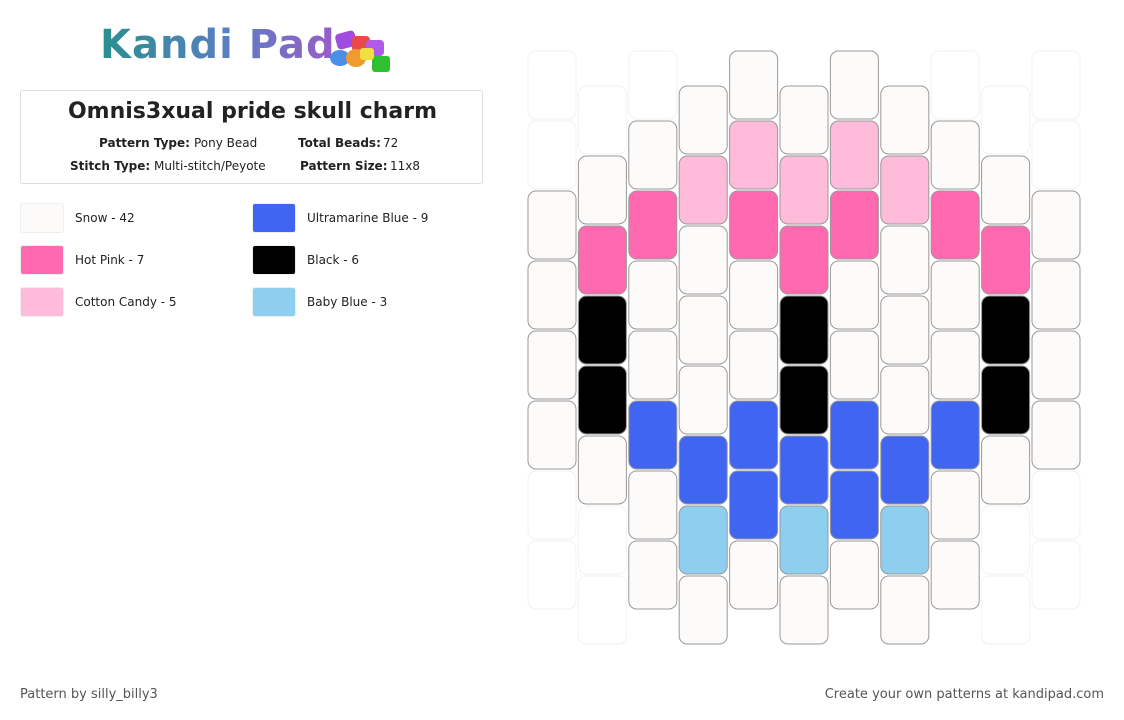  Describe the element at coordinates (368, 218) in the screenshot. I see `legend-label: Ultramarine Blue - 9` at that location.